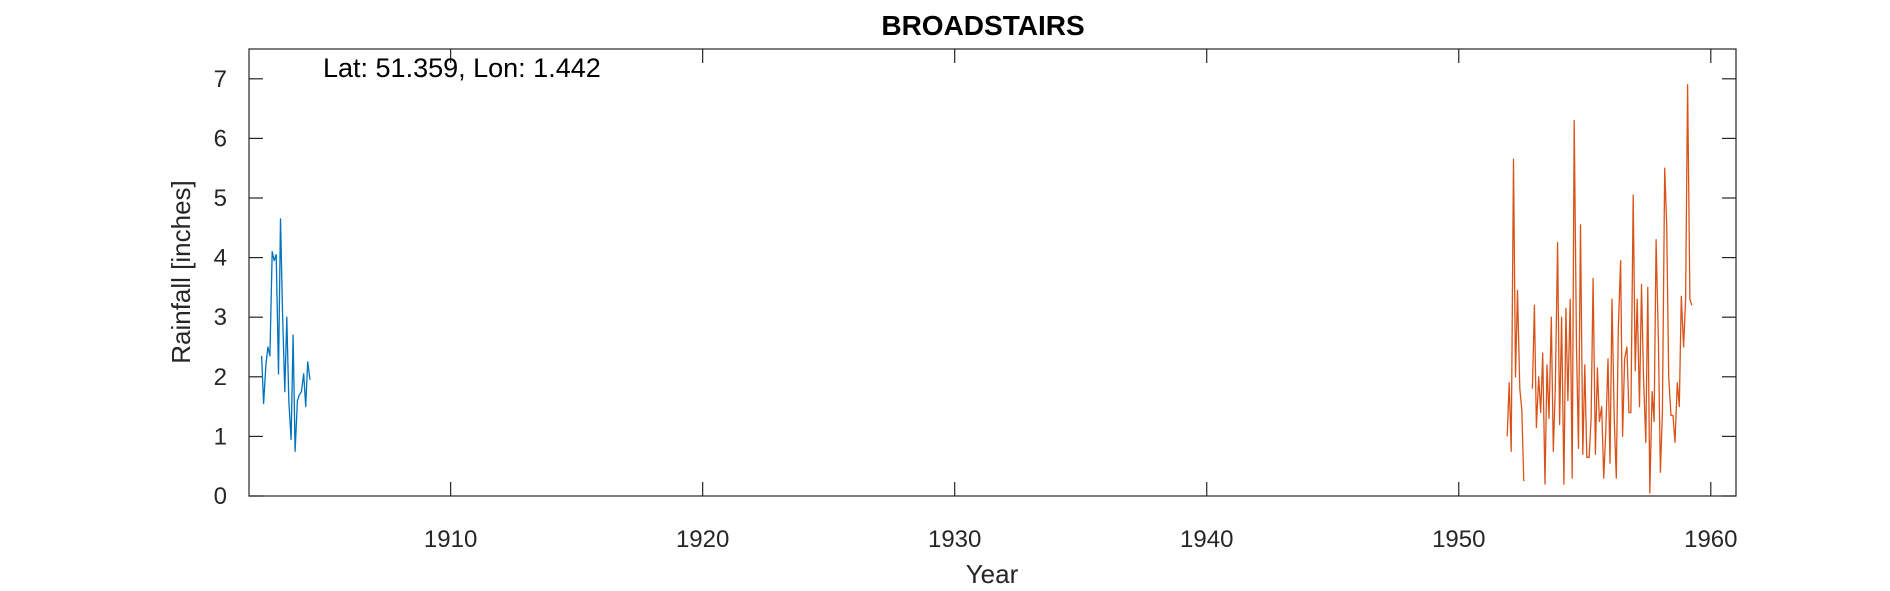 The height and width of the screenshot is (591, 1890). Describe the element at coordinates (220, 436) in the screenshot. I see `y-tick-label: 1` at that location.